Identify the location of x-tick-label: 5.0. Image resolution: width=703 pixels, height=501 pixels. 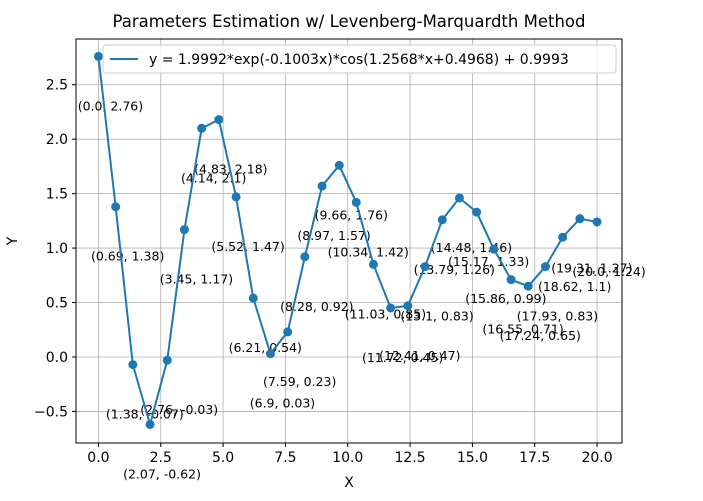
(223, 458).